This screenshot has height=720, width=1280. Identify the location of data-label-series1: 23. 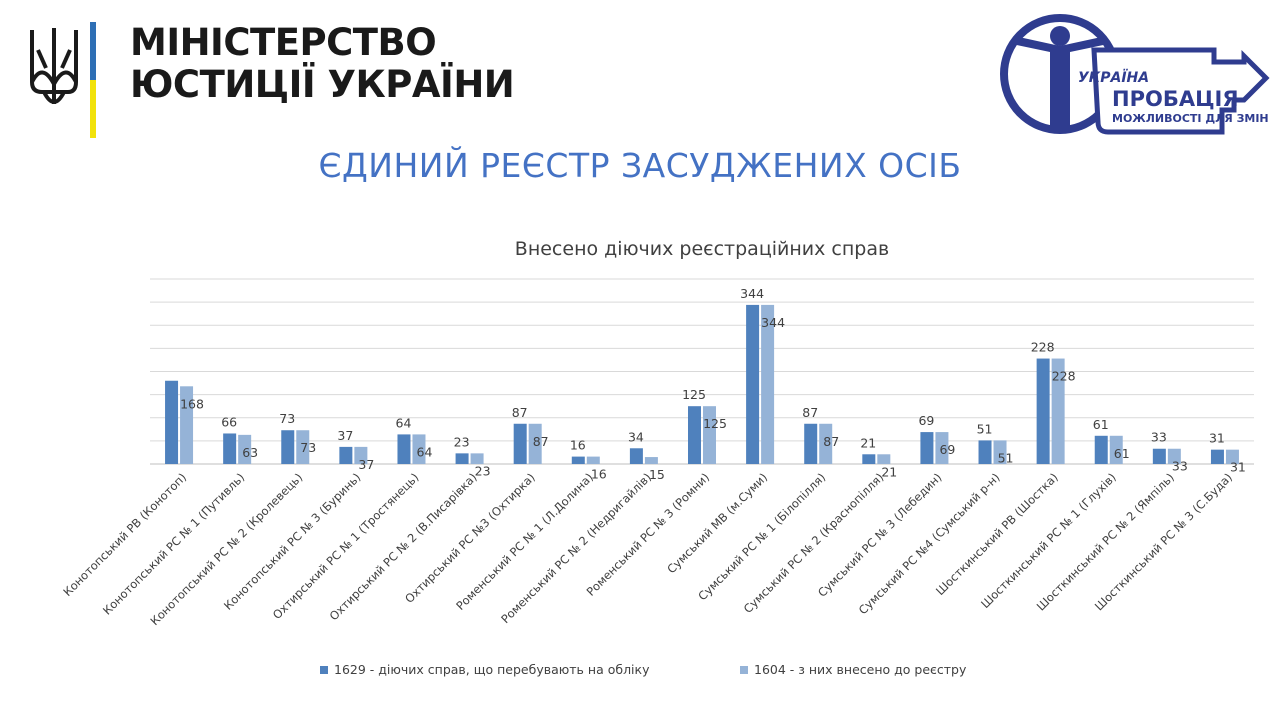
(462, 441).